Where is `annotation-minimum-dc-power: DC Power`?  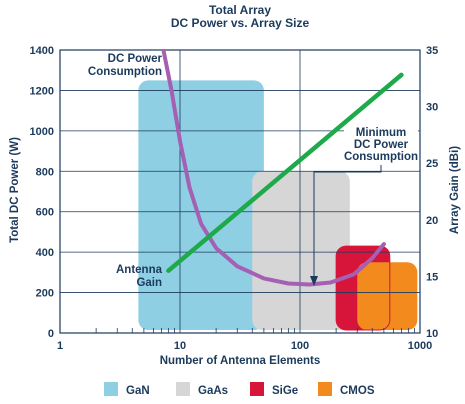
annotation-minimum-dc-power: DC Power is located at coordinates (381, 145).